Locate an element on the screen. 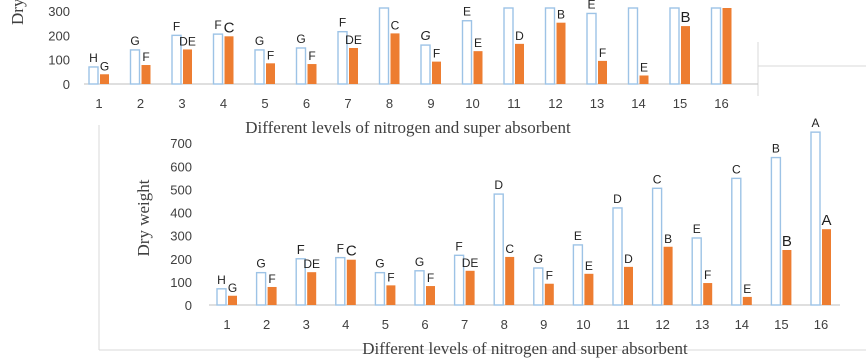 Image resolution: width=866 pixels, height=358 pixels. bar-letter-label: D is located at coordinates (519, 36).